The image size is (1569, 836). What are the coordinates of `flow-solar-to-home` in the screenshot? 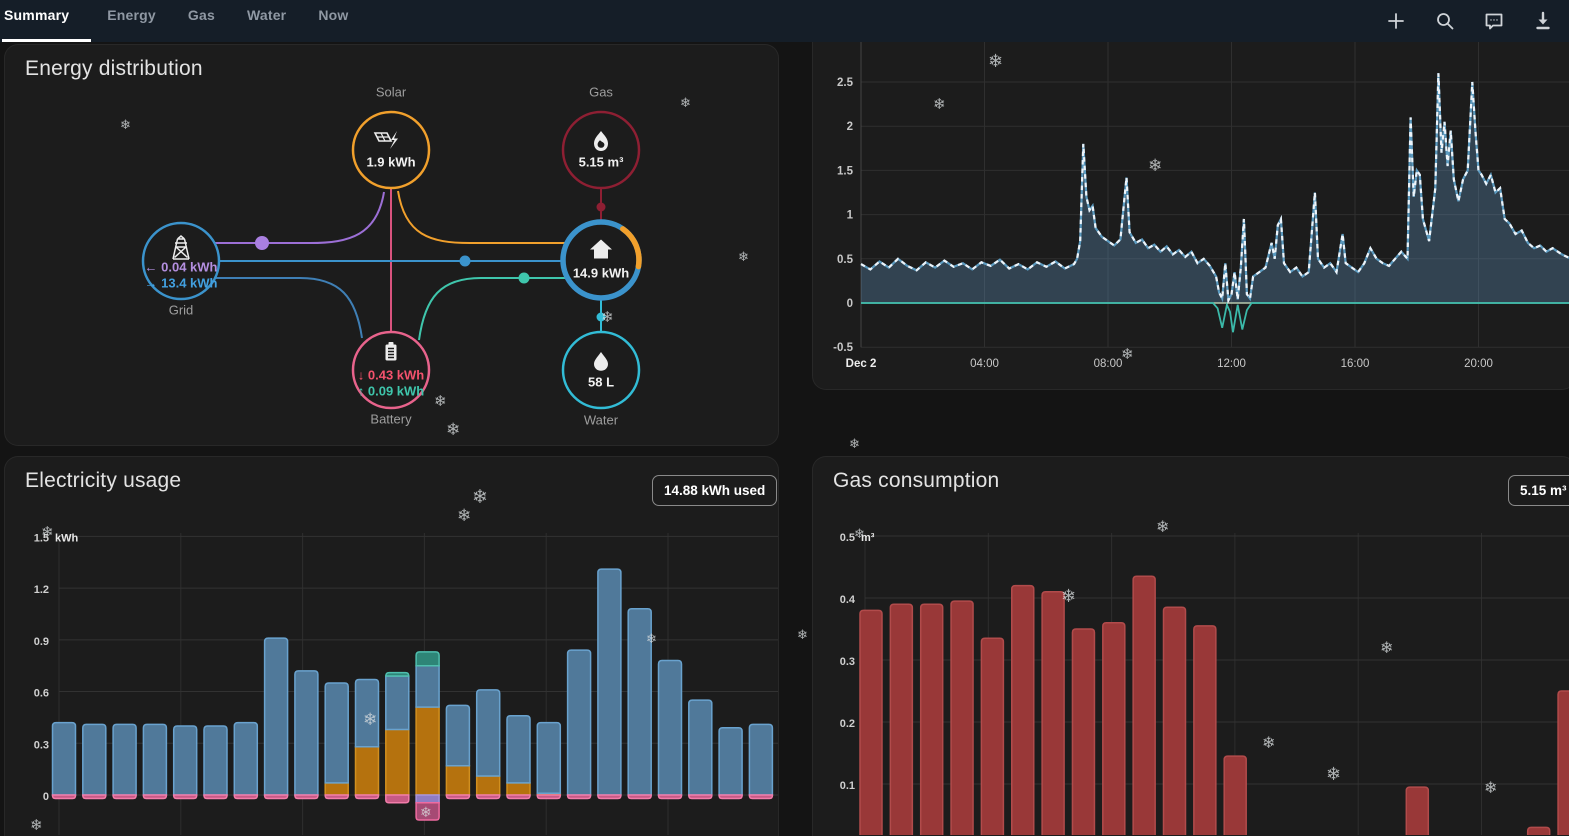 It's located at (482, 217).